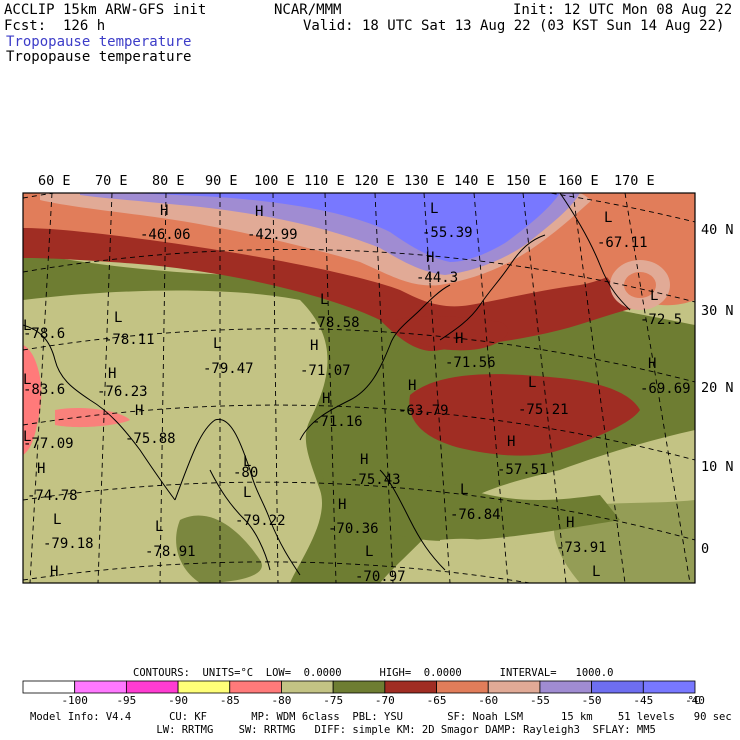 The height and width of the screenshot is (740, 740). Describe the element at coordinates (99, 42) in the screenshot. I see `field-title-colored: Tropopause temperature` at that location.